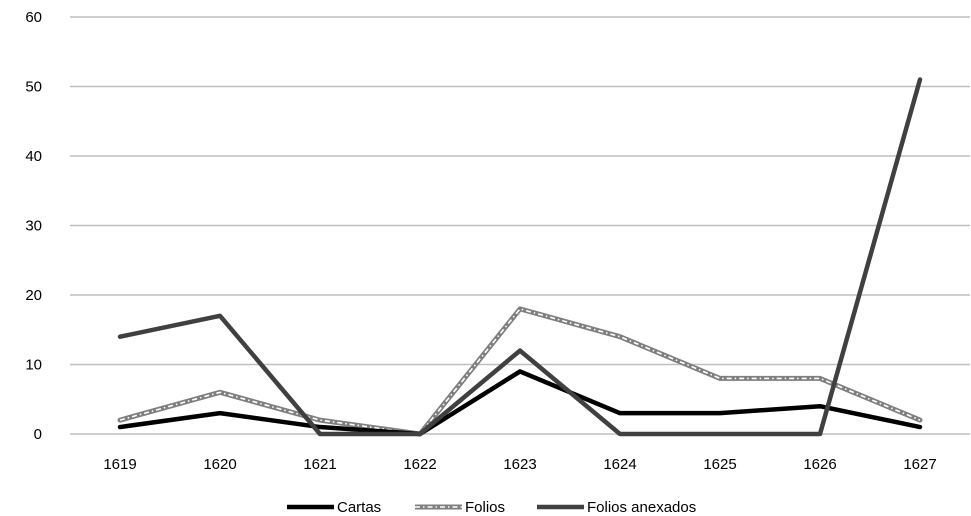 The height and width of the screenshot is (516, 971). I want to click on series-cartas, so click(520, 403).